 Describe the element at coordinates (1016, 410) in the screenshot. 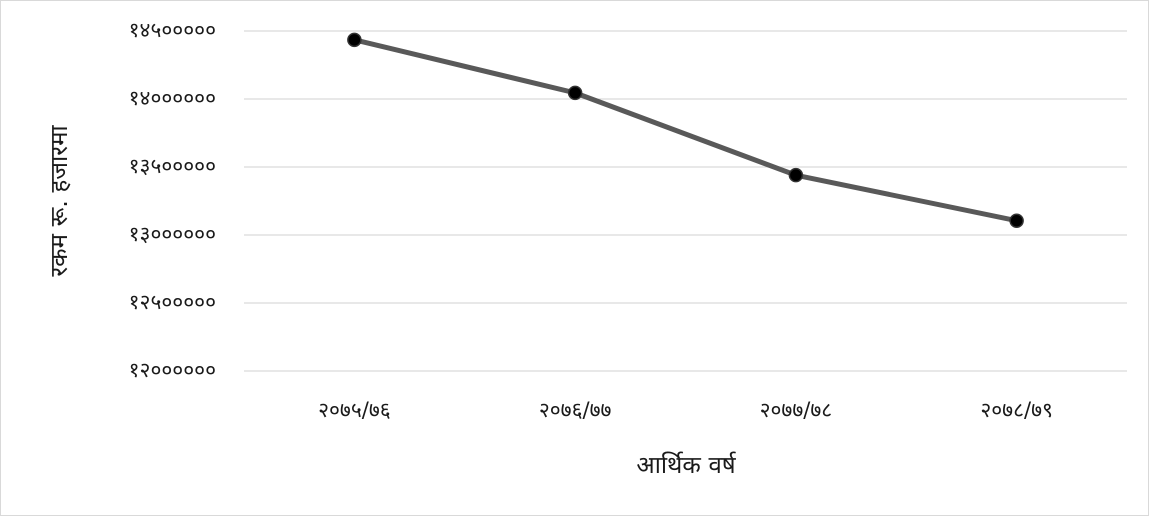

I see `x-tick-label: २०७८/७९` at that location.